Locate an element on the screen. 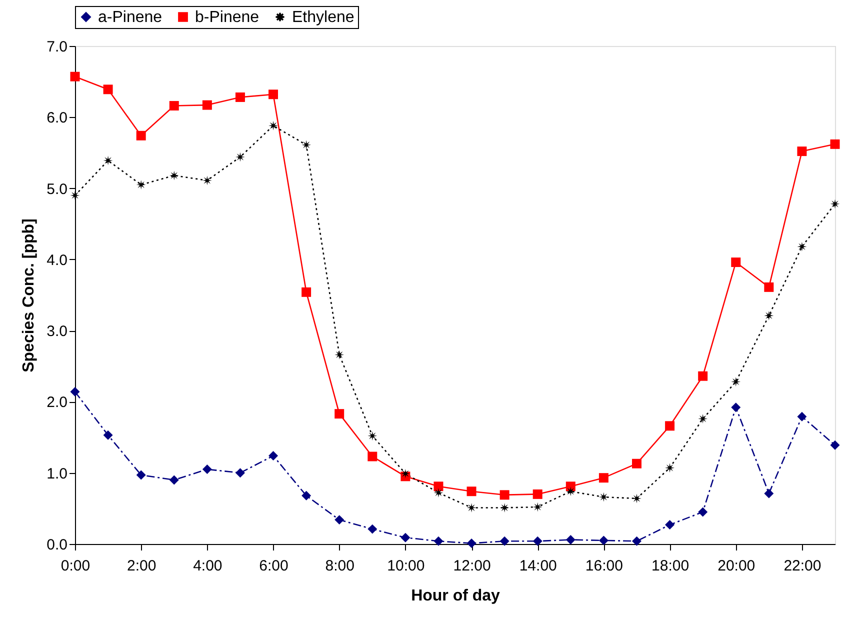  x-axis-title: Hour of day is located at coordinates (455, 596).